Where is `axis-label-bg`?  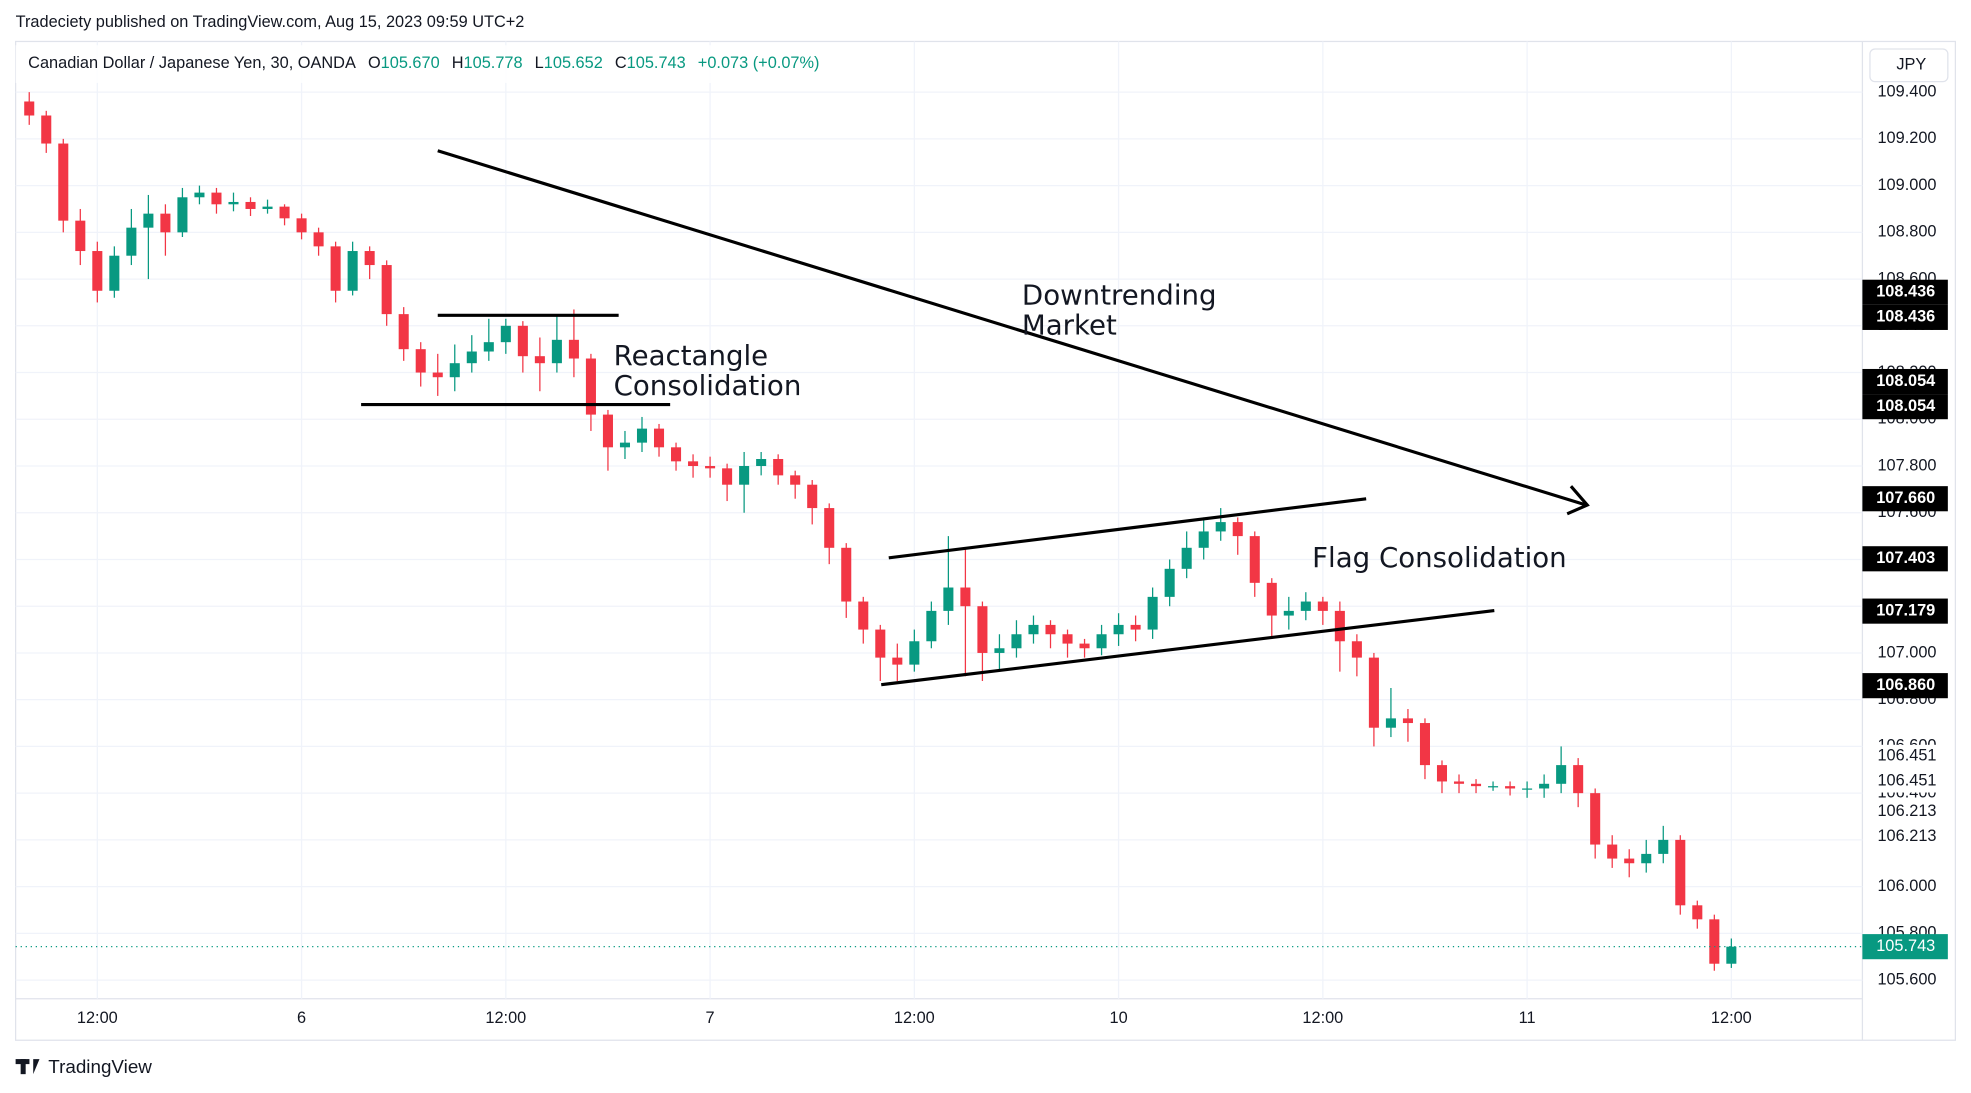
axis-label-bg is located at coordinates (1909, 837).